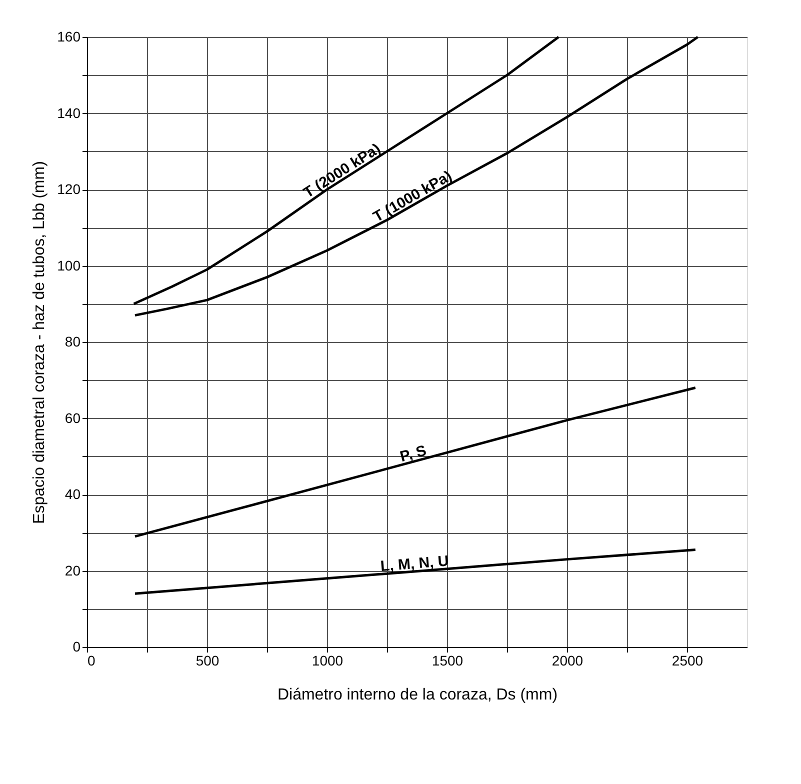  Describe the element at coordinates (328, 660) in the screenshot. I see `x-tick-label: 1000` at that location.